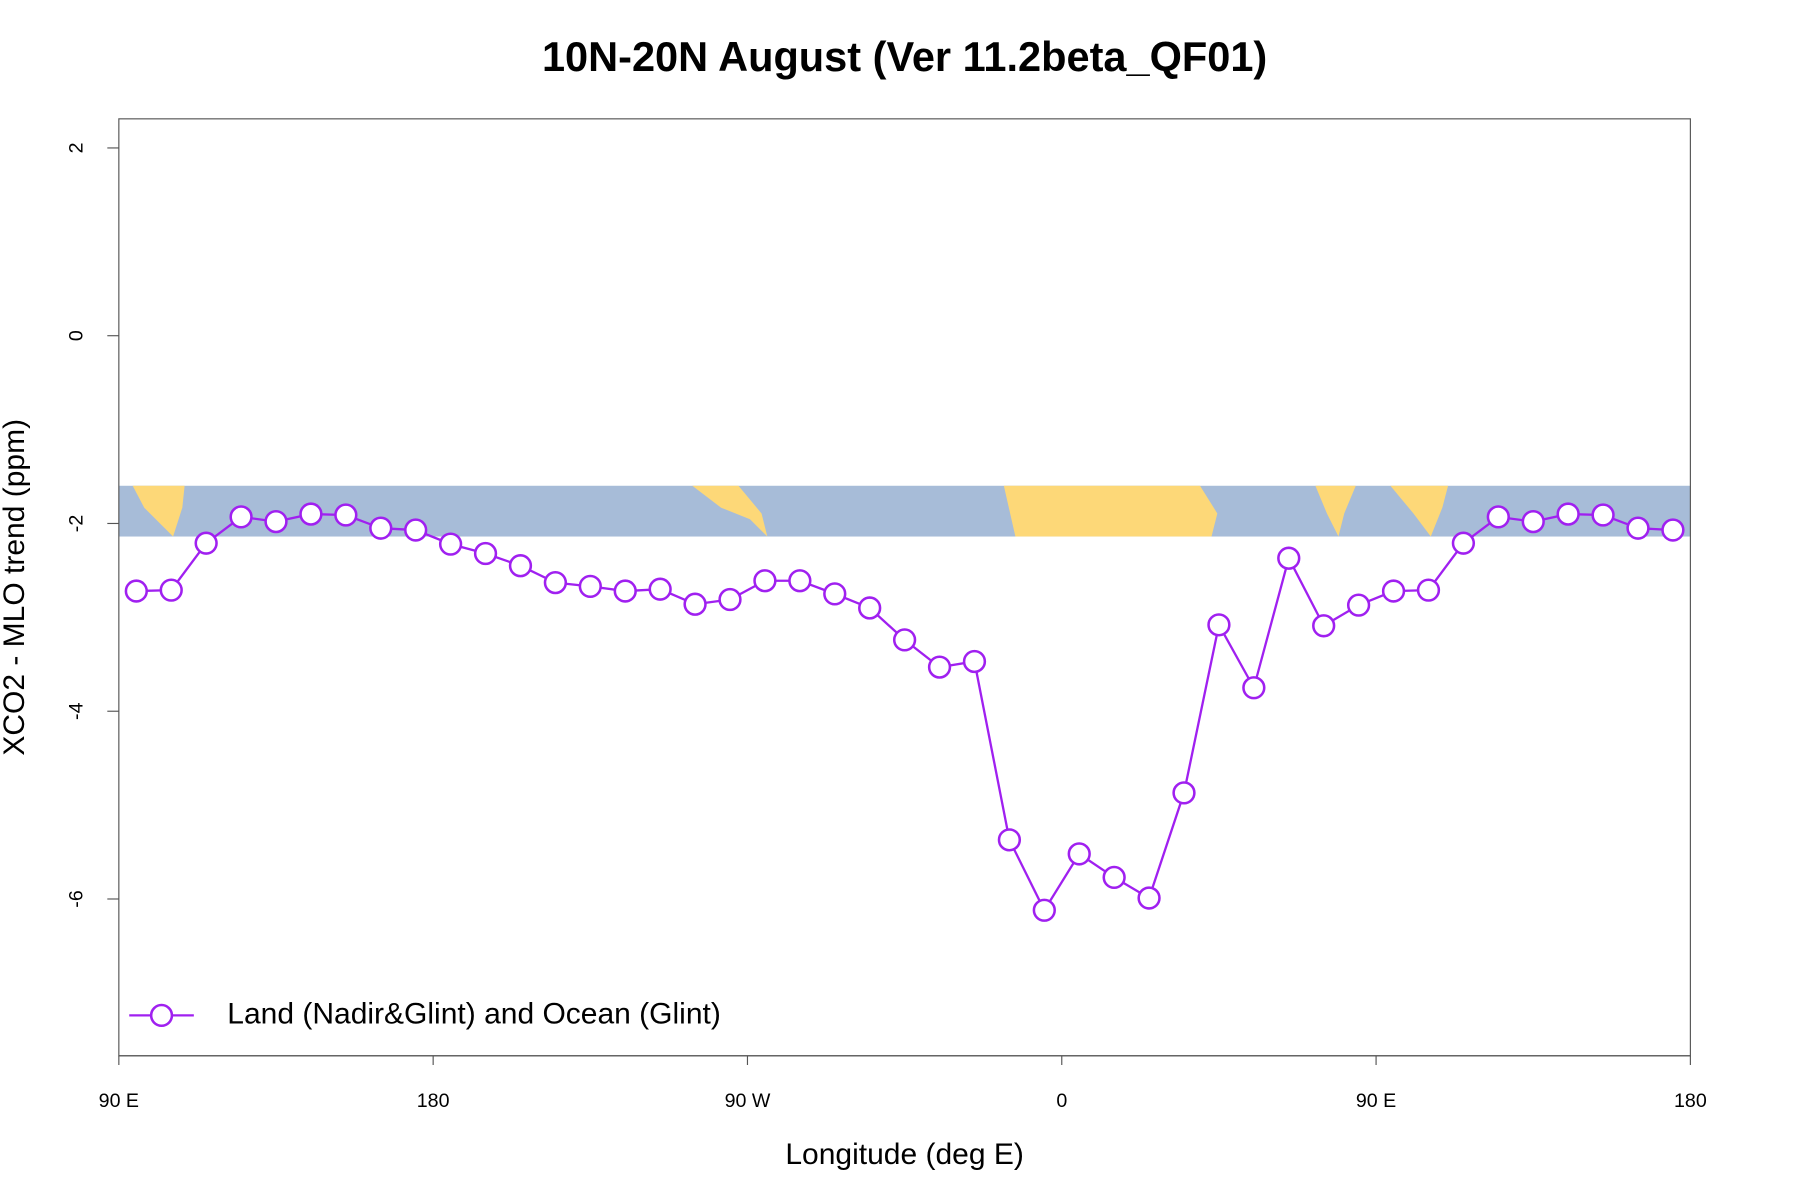 The image size is (1800, 1200). Describe the element at coordinates (904, 1154) in the screenshot. I see `x-axis-label: Longitude (deg E)` at that location.